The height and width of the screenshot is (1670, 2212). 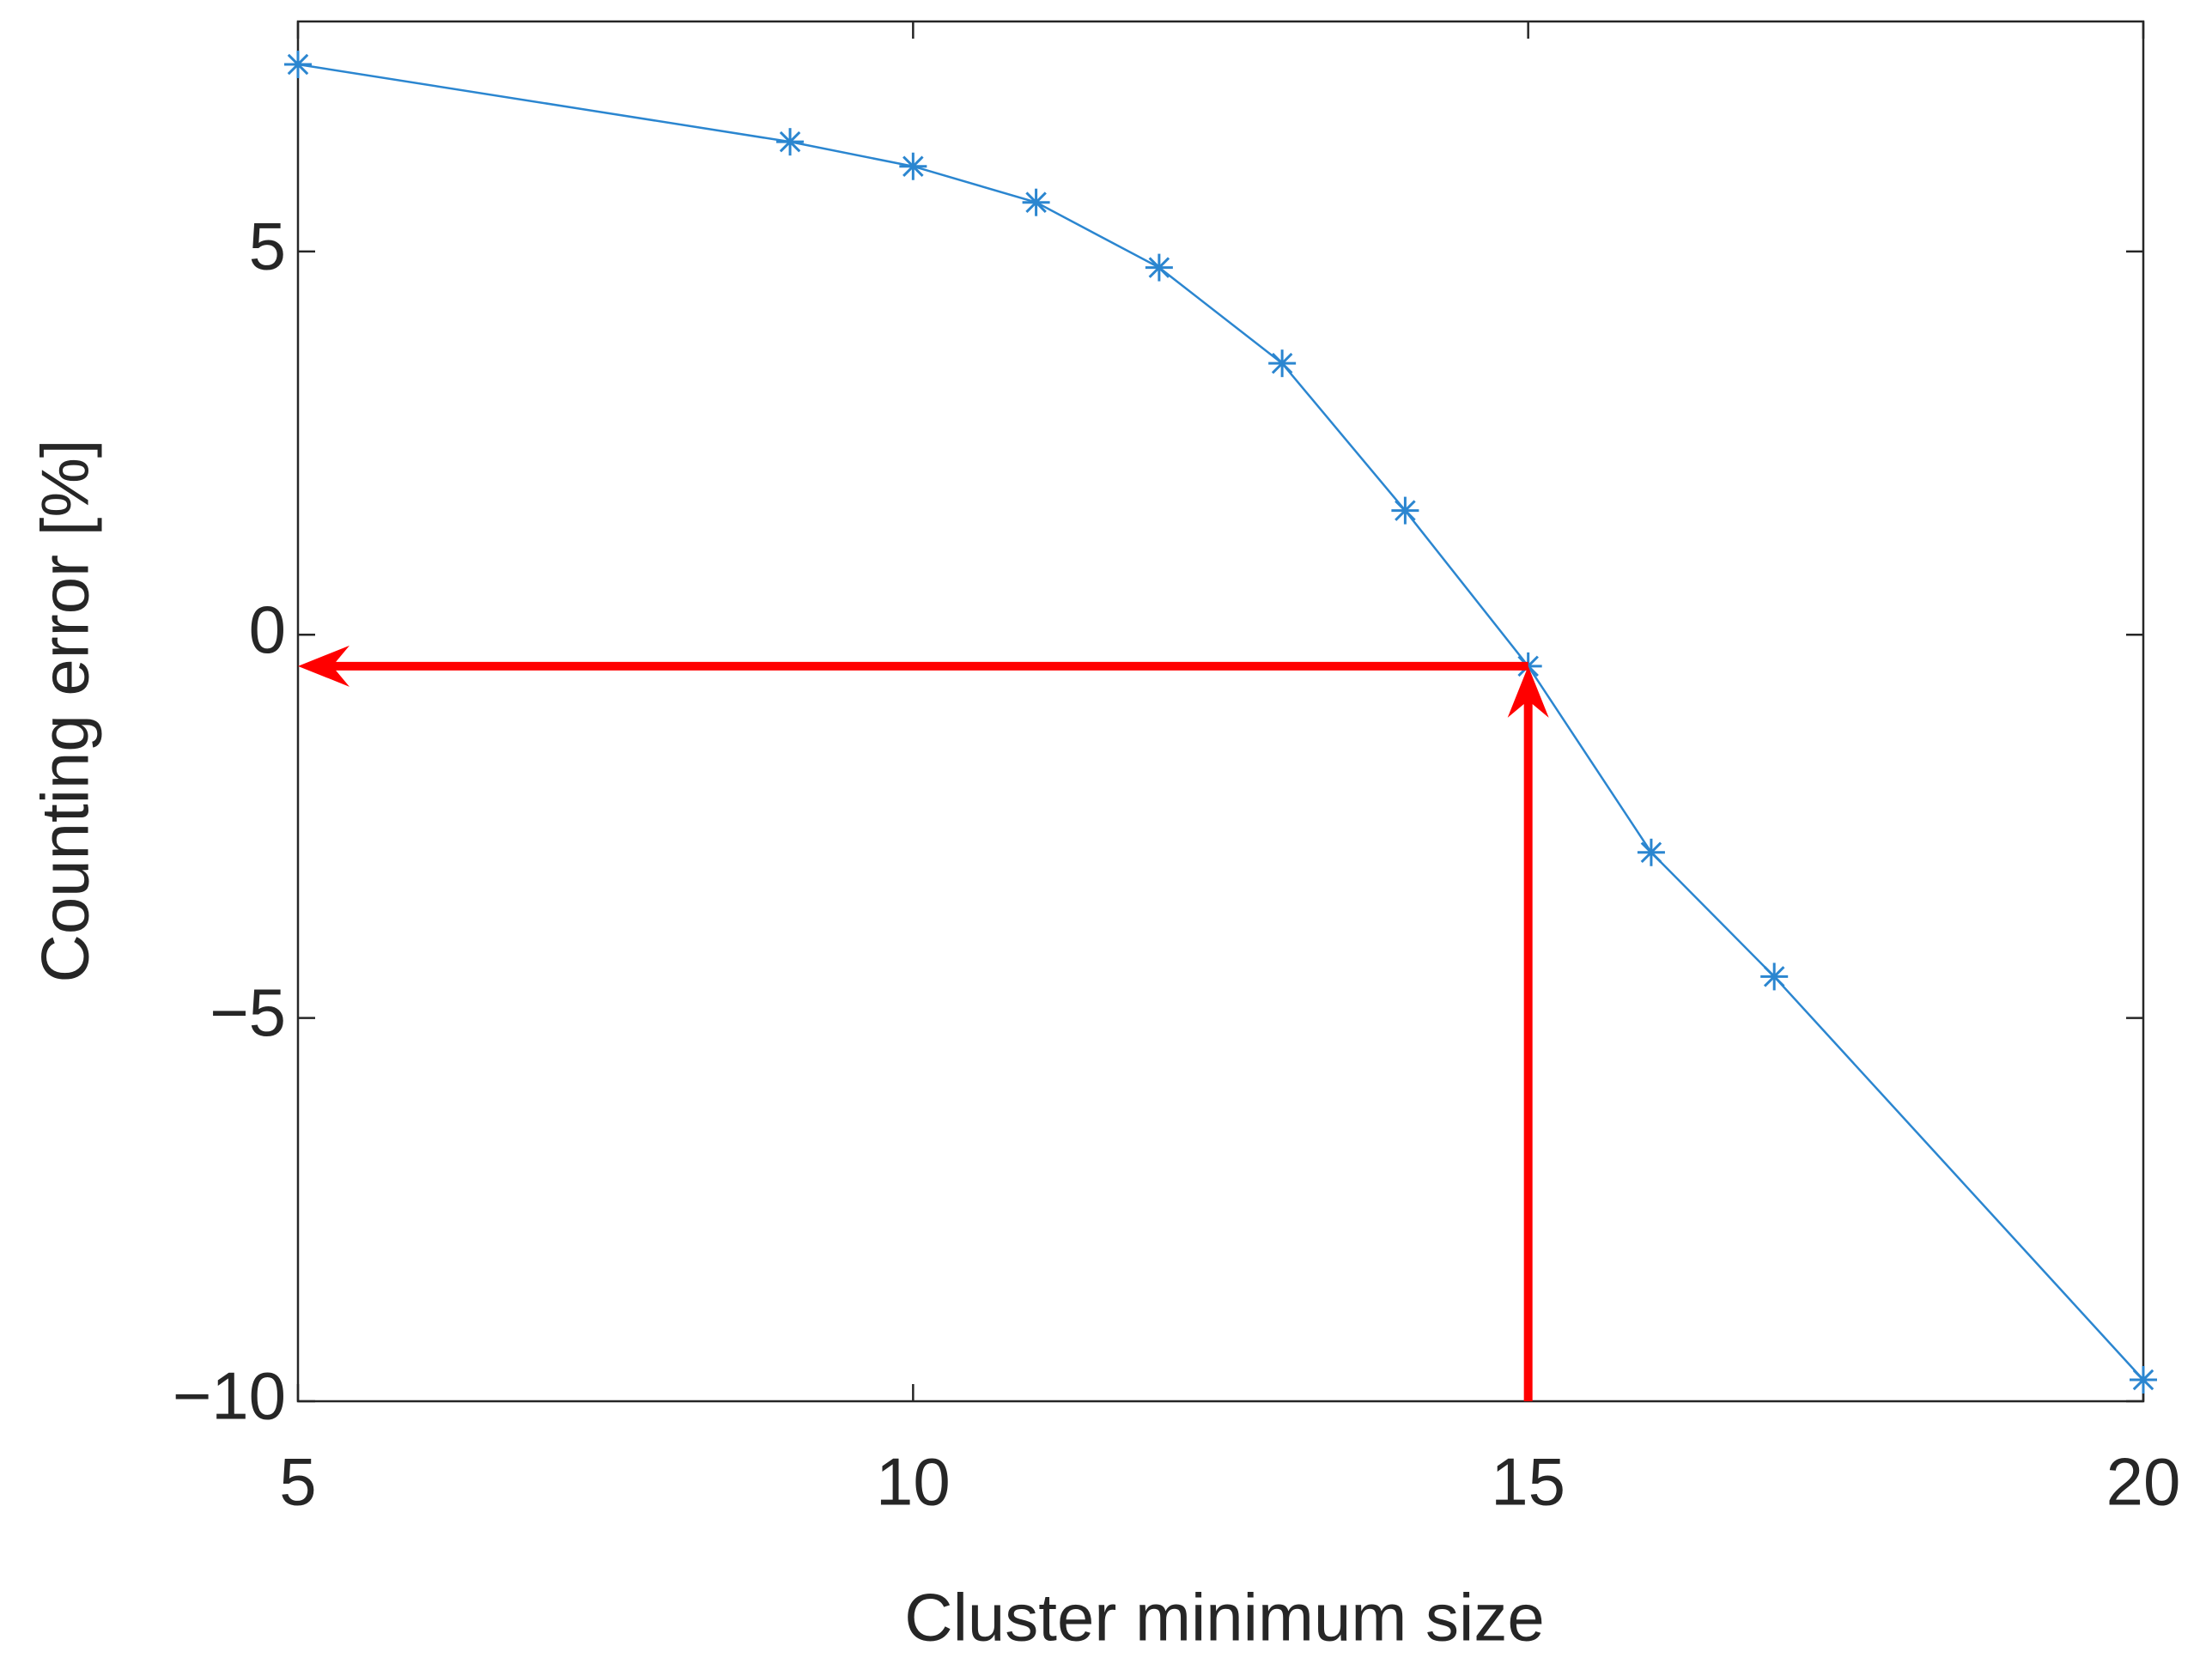 I want to click on y-tick-label: 0, so click(x=268, y=629).